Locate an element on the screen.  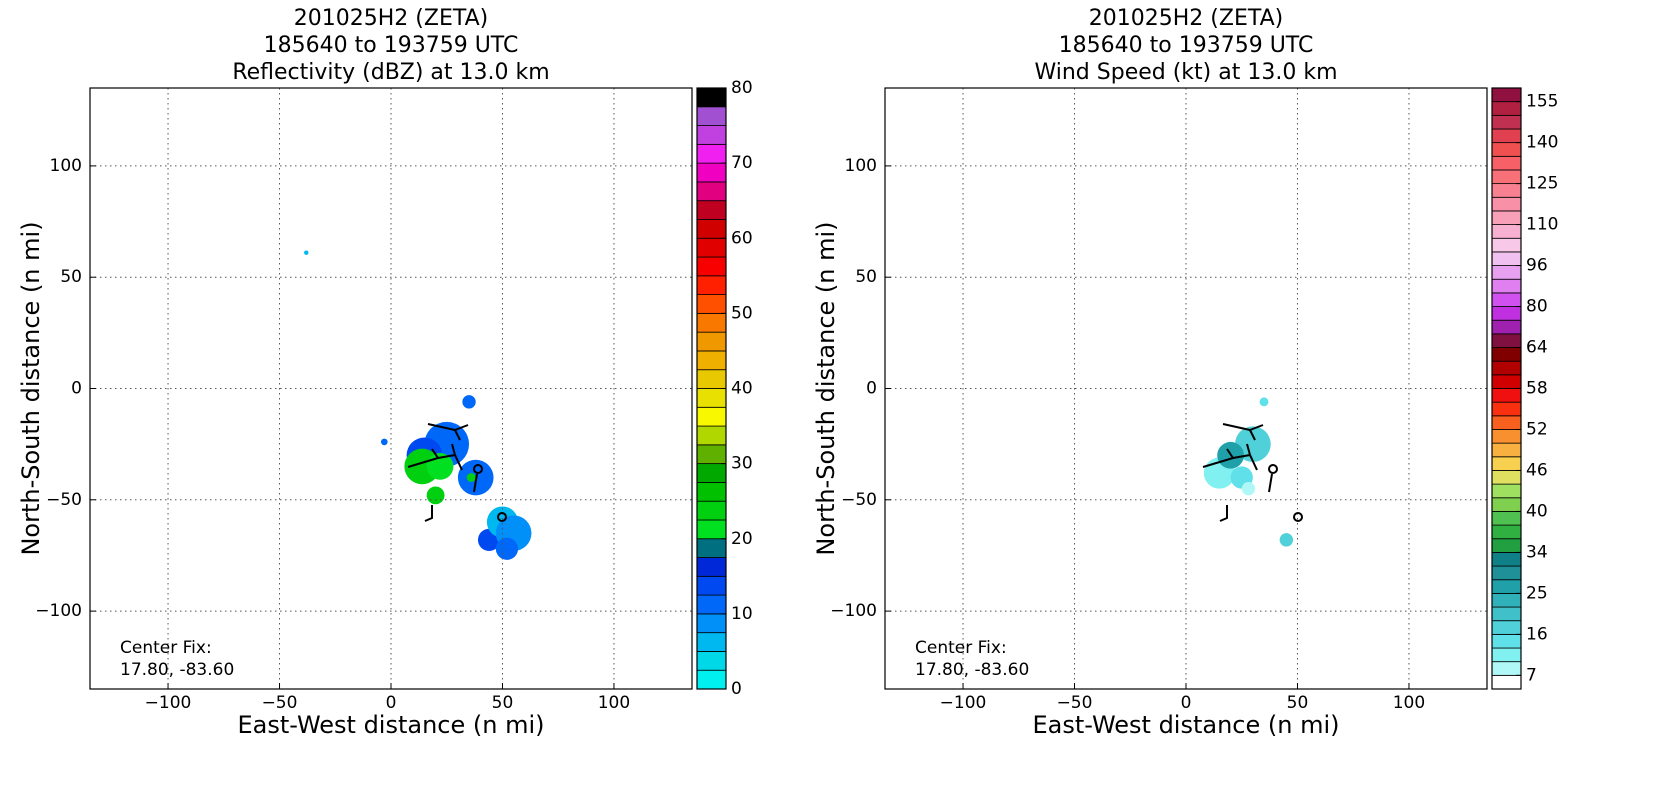
colorbar-tick-label: 34 is located at coordinates (1537, 552).